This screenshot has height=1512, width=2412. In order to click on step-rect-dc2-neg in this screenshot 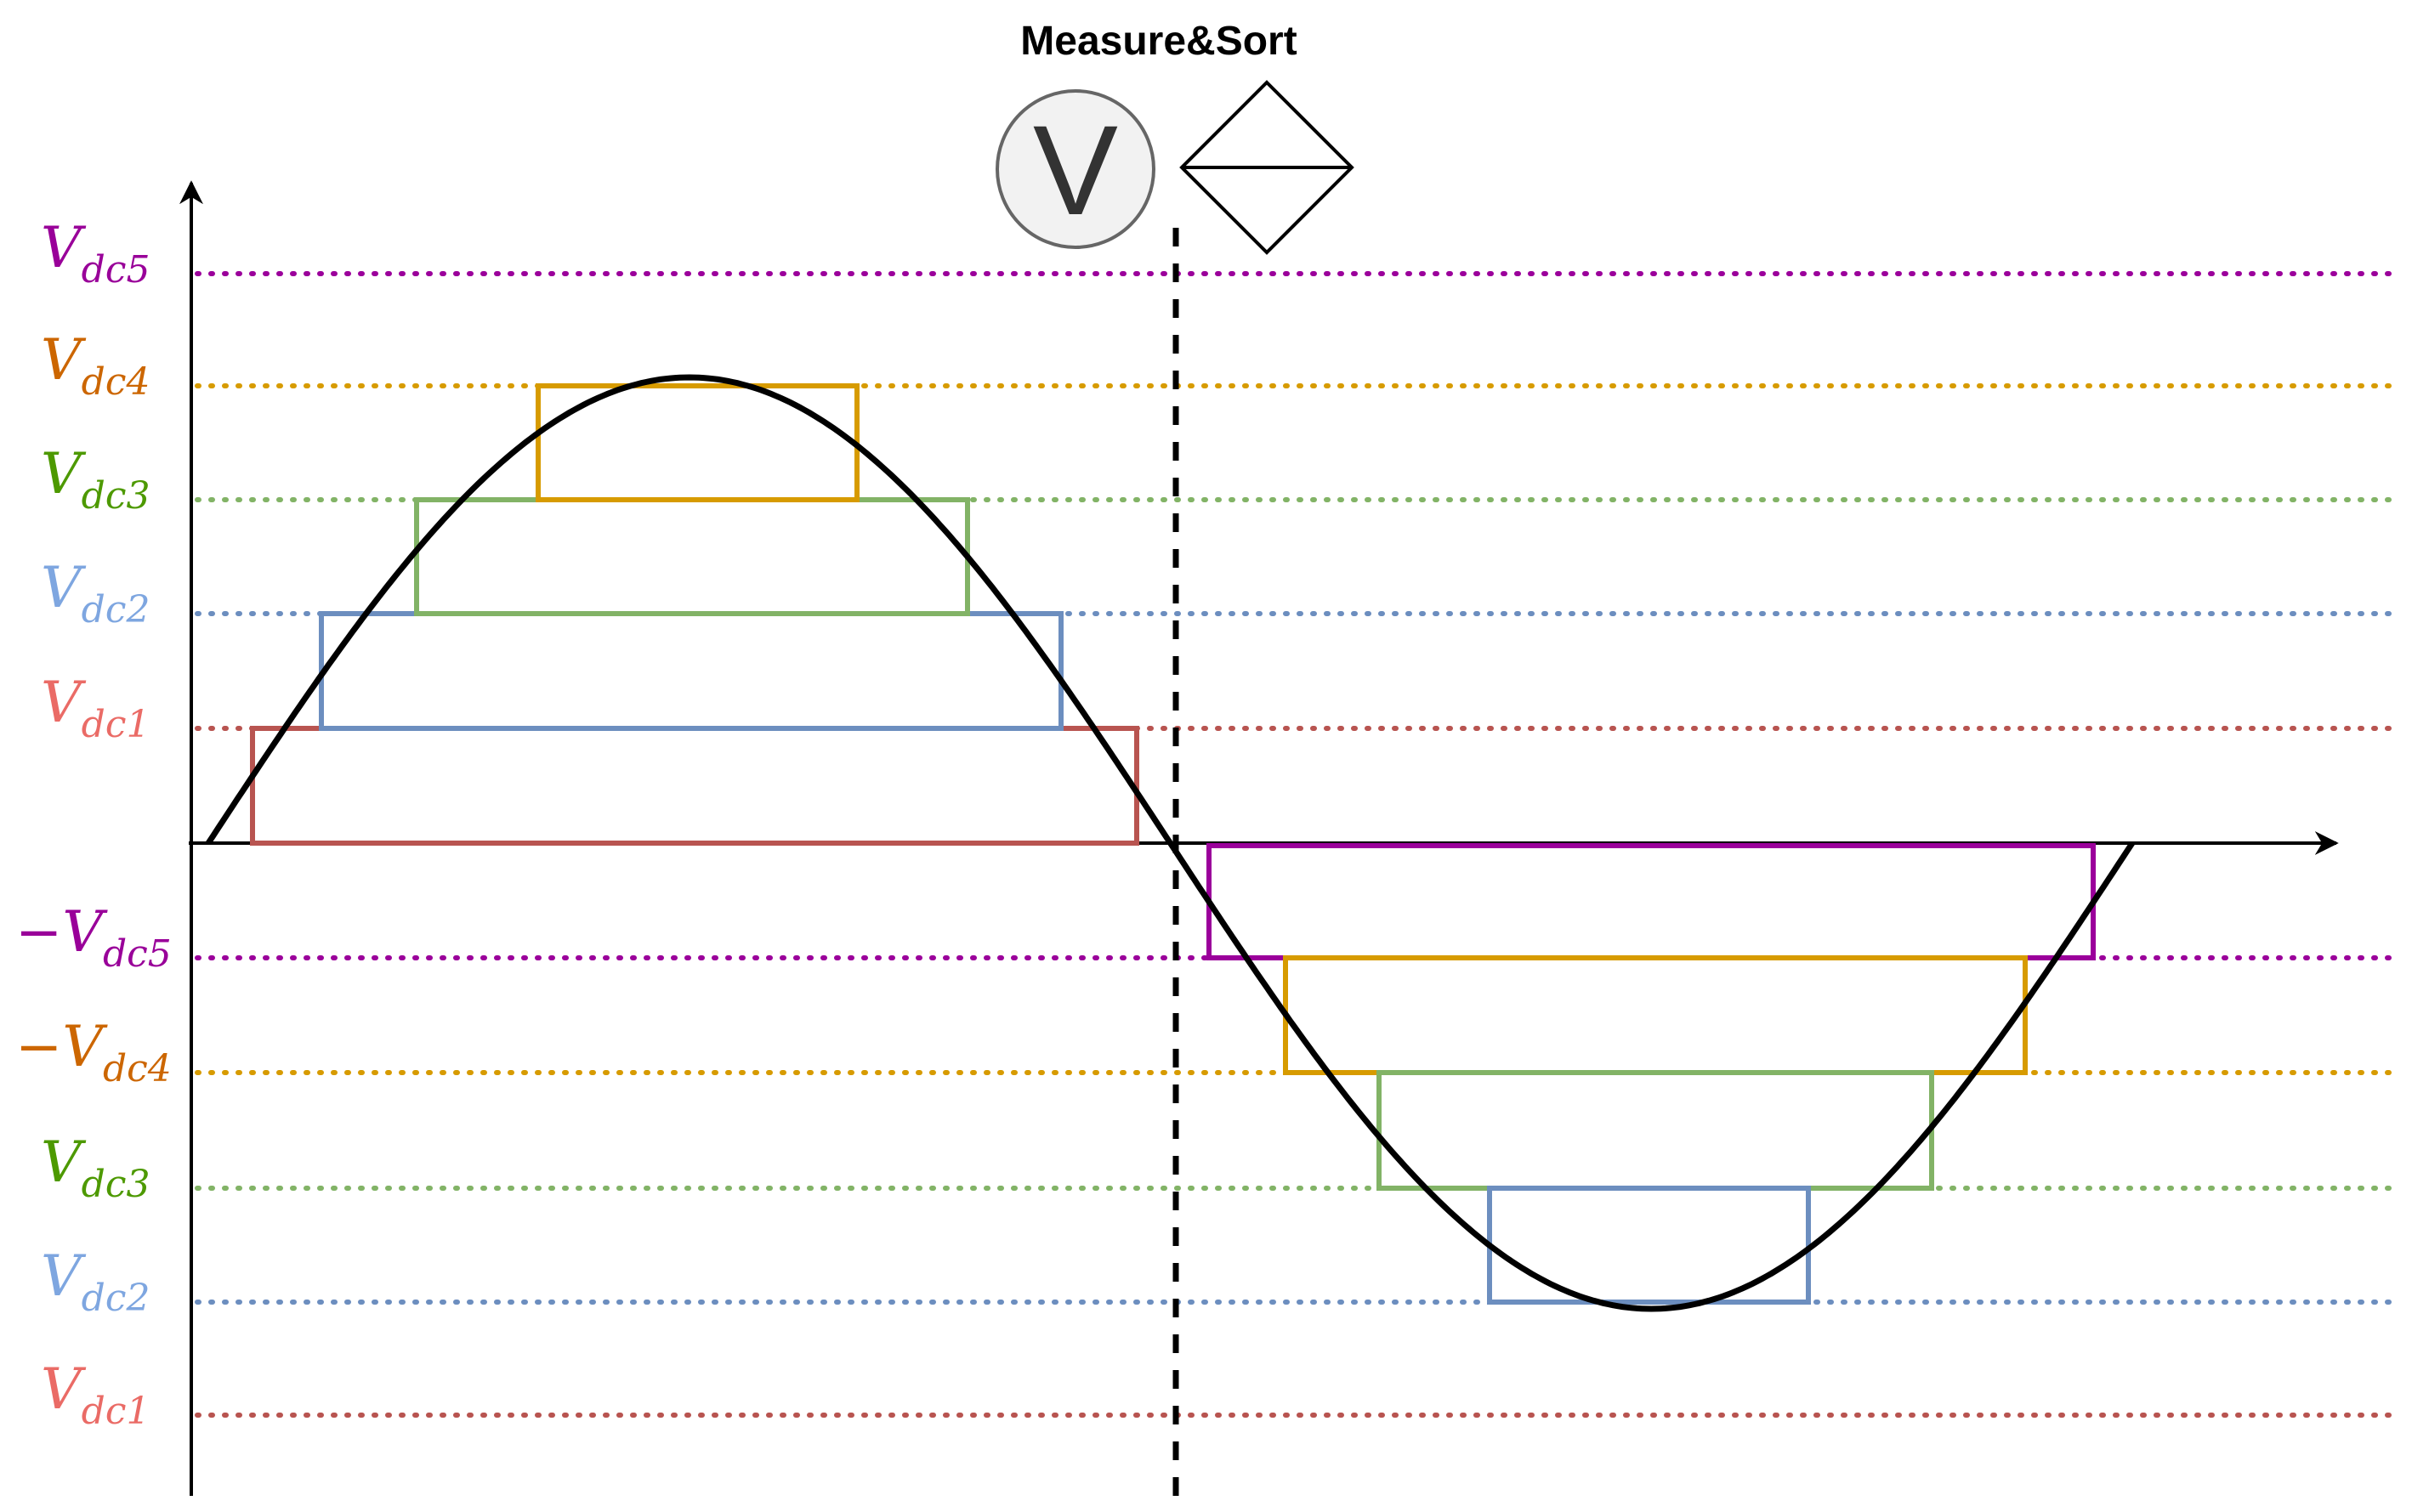, I will do `click(1649, 1245)`.